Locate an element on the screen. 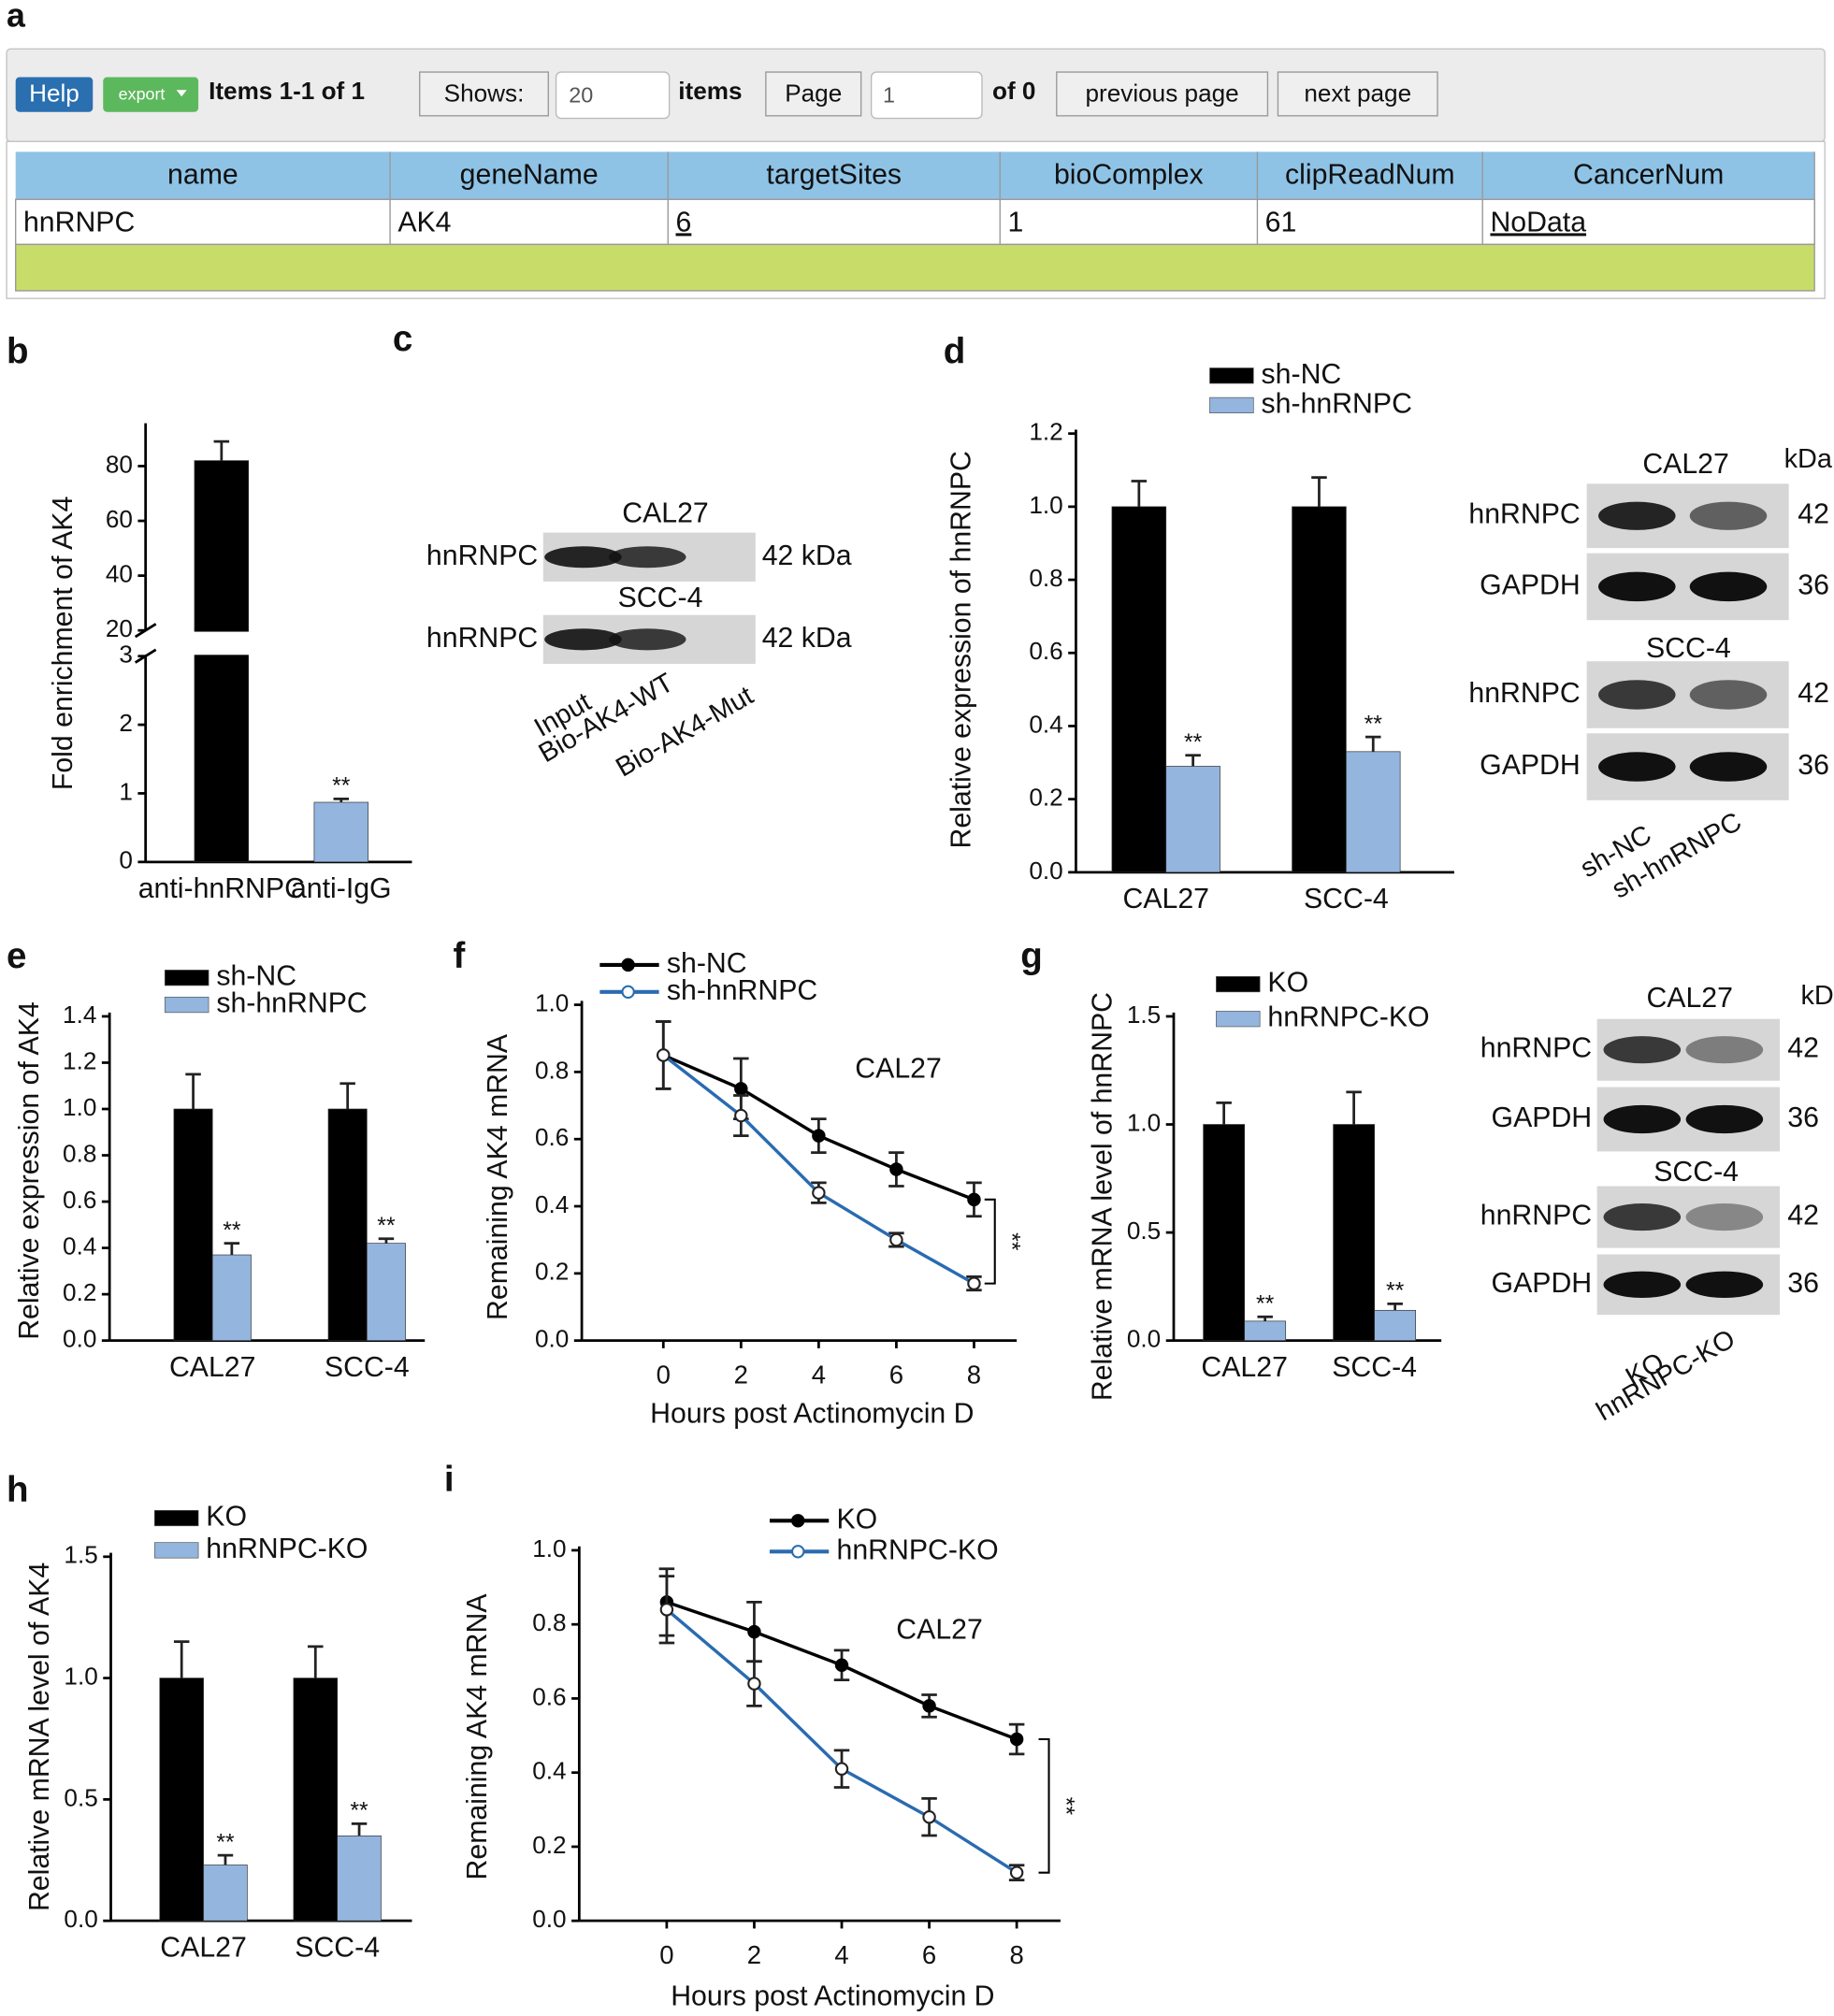 The height and width of the screenshot is (2016, 1834). shows-text: Shows: is located at coordinates (484, 93).